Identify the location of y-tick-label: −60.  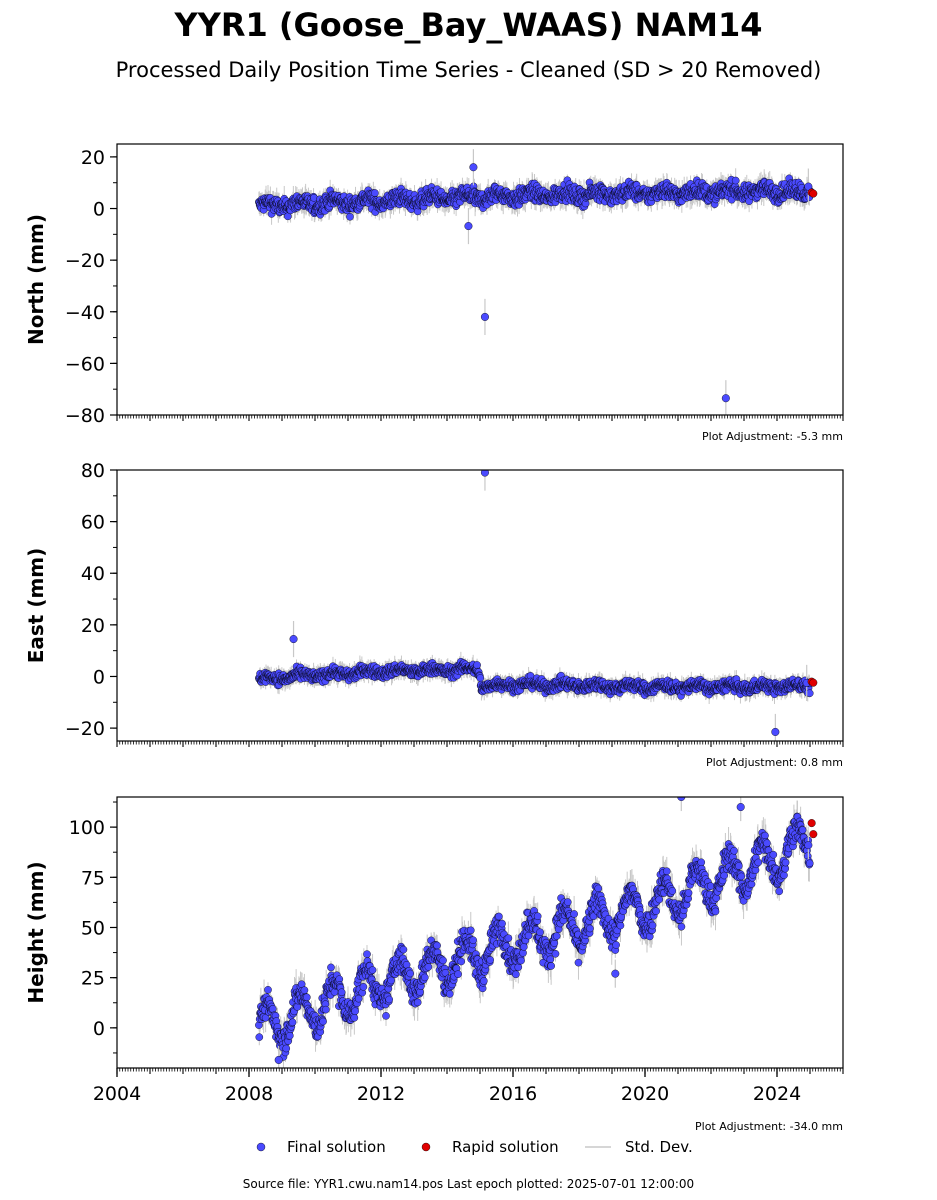
(85, 364).